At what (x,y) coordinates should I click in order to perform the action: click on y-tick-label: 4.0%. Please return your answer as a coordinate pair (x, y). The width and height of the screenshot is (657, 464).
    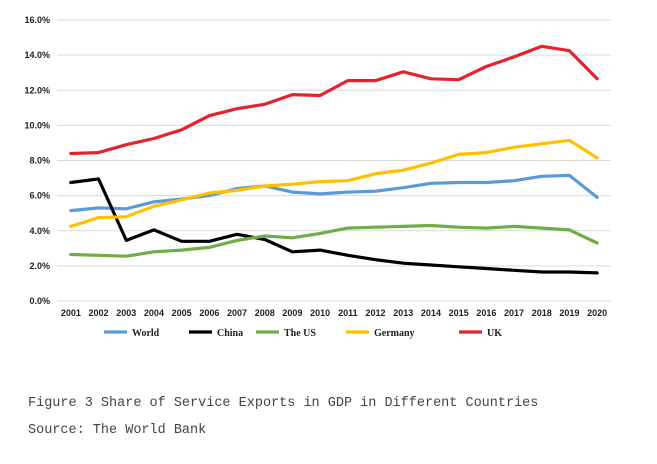
    Looking at the image, I should click on (39, 231).